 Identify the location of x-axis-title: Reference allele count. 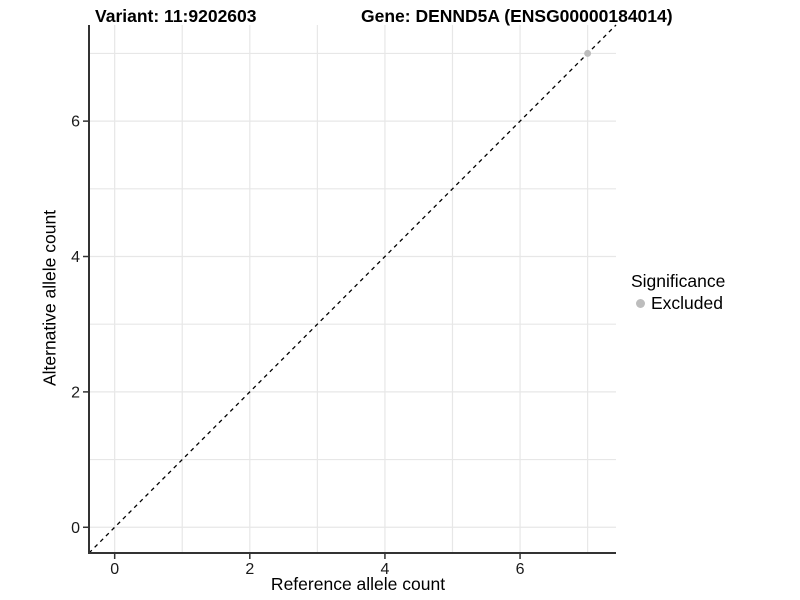
(358, 584).